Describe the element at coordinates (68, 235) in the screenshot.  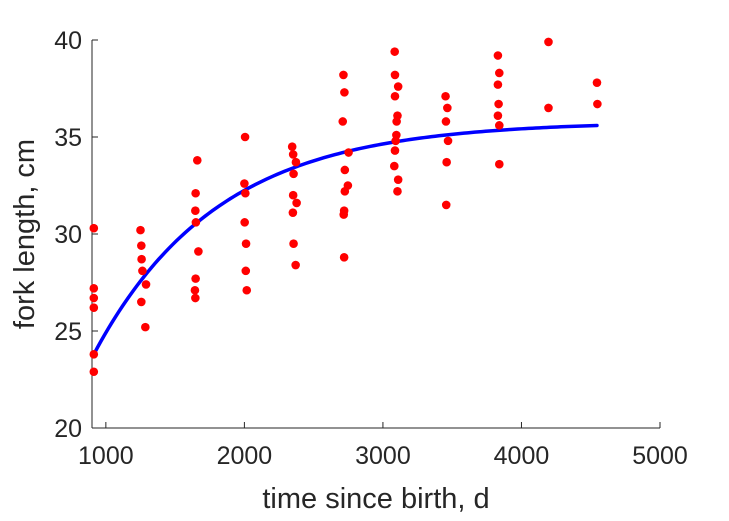
I see `y-tick-label: 30` at that location.